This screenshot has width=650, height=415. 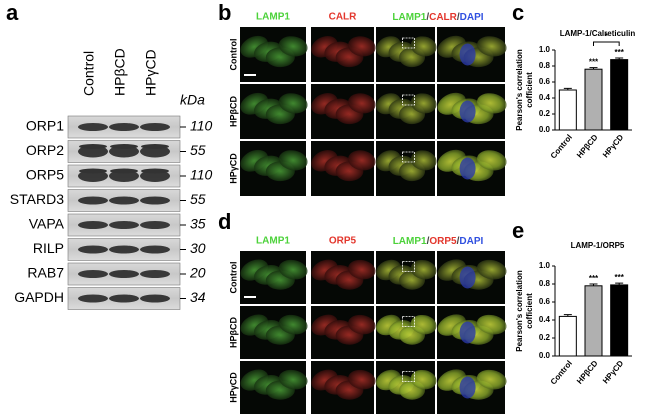 What do you see at coordinates (45, 126) in the screenshot?
I see `protein-label: ORP1` at bounding box center [45, 126].